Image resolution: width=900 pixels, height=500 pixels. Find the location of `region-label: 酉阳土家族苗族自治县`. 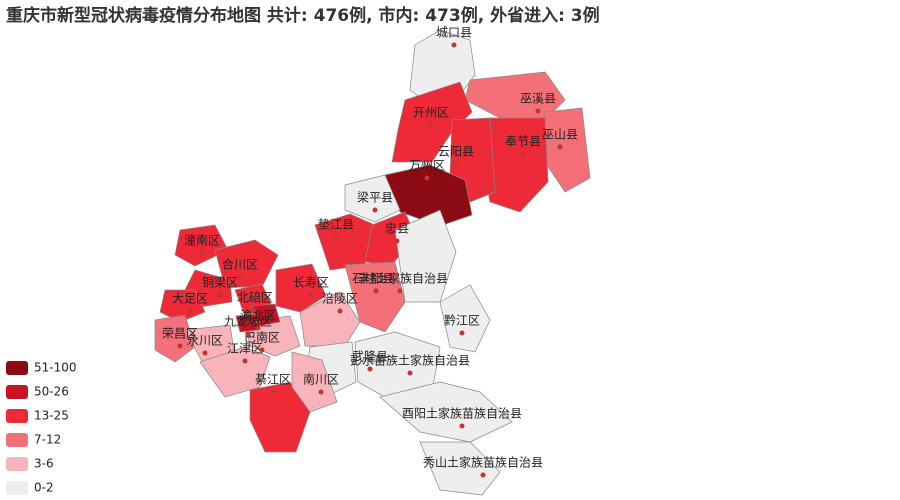

region-label: 酉阳土家族苗族自治县 is located at coordinates (462, 413).